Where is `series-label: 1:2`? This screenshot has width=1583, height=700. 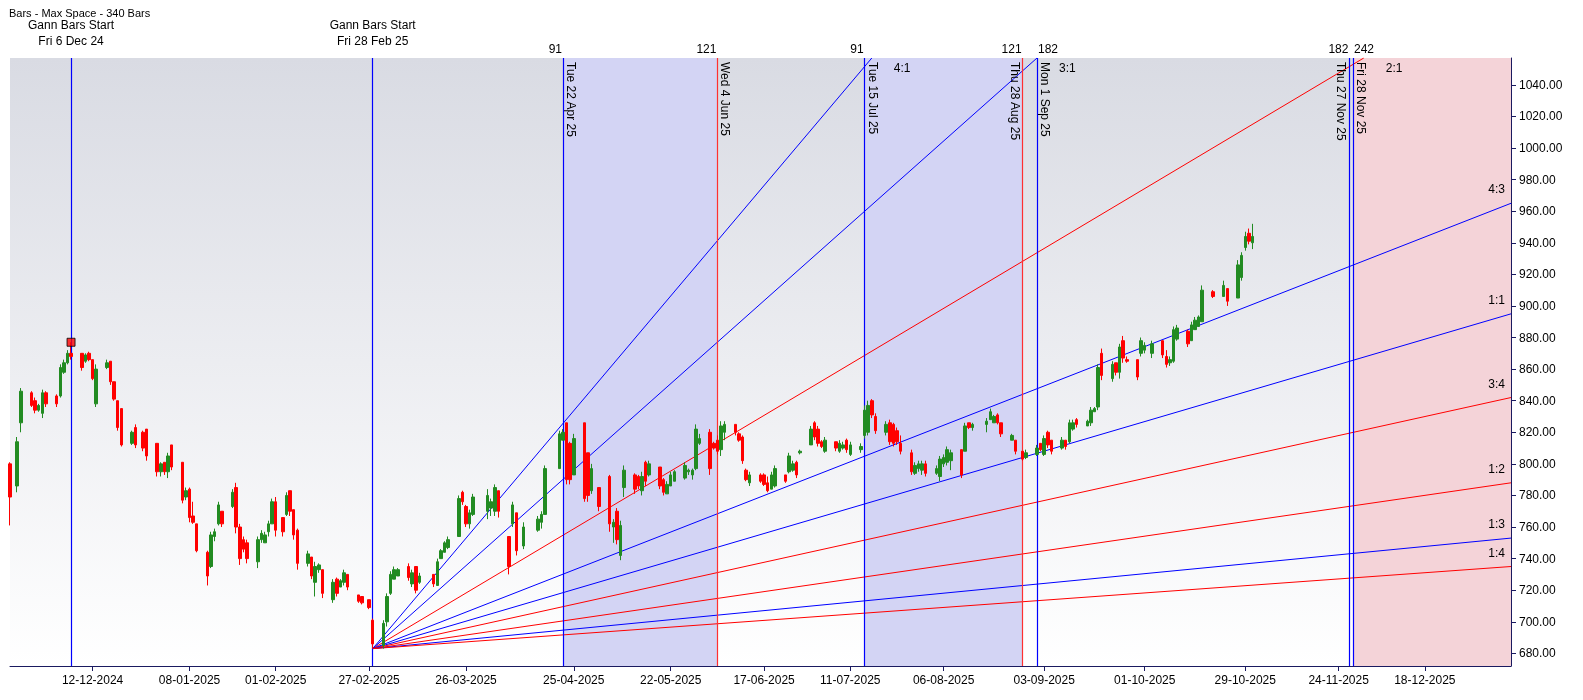 series-label: 1:2 is located at coordinates (1497, 468).